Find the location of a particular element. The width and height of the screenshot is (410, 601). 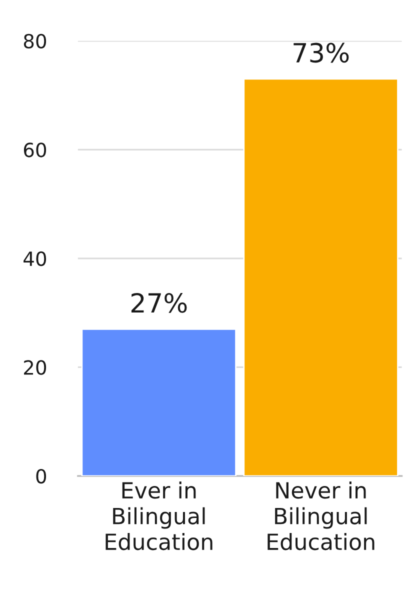

x-tick-label: Ever in Bilingual Education is located at coordinates (159, 516).